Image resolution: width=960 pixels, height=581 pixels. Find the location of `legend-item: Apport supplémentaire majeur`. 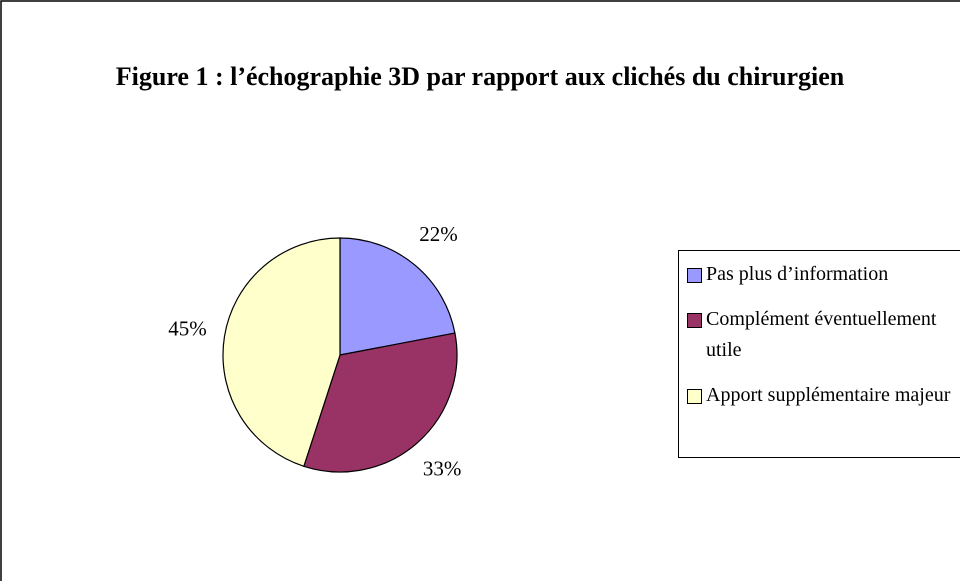

legend-item: Apport supplémentaire majeur is located at coordinates (823, 395).